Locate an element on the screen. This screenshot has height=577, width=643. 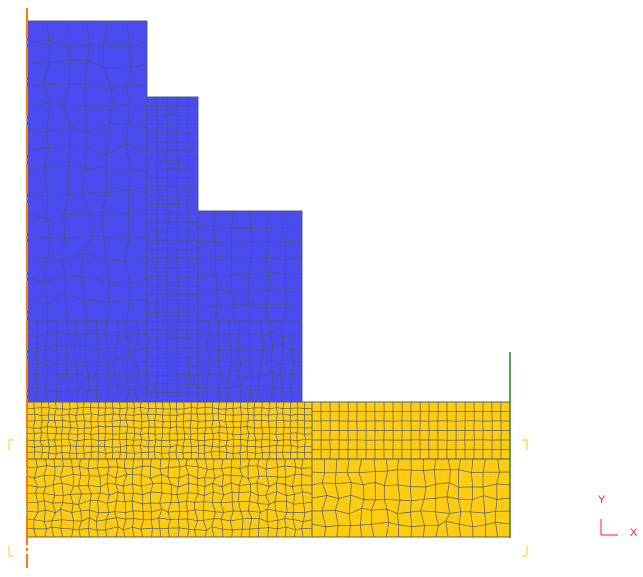
bracket-top-left is located at coordinates (11, 444).